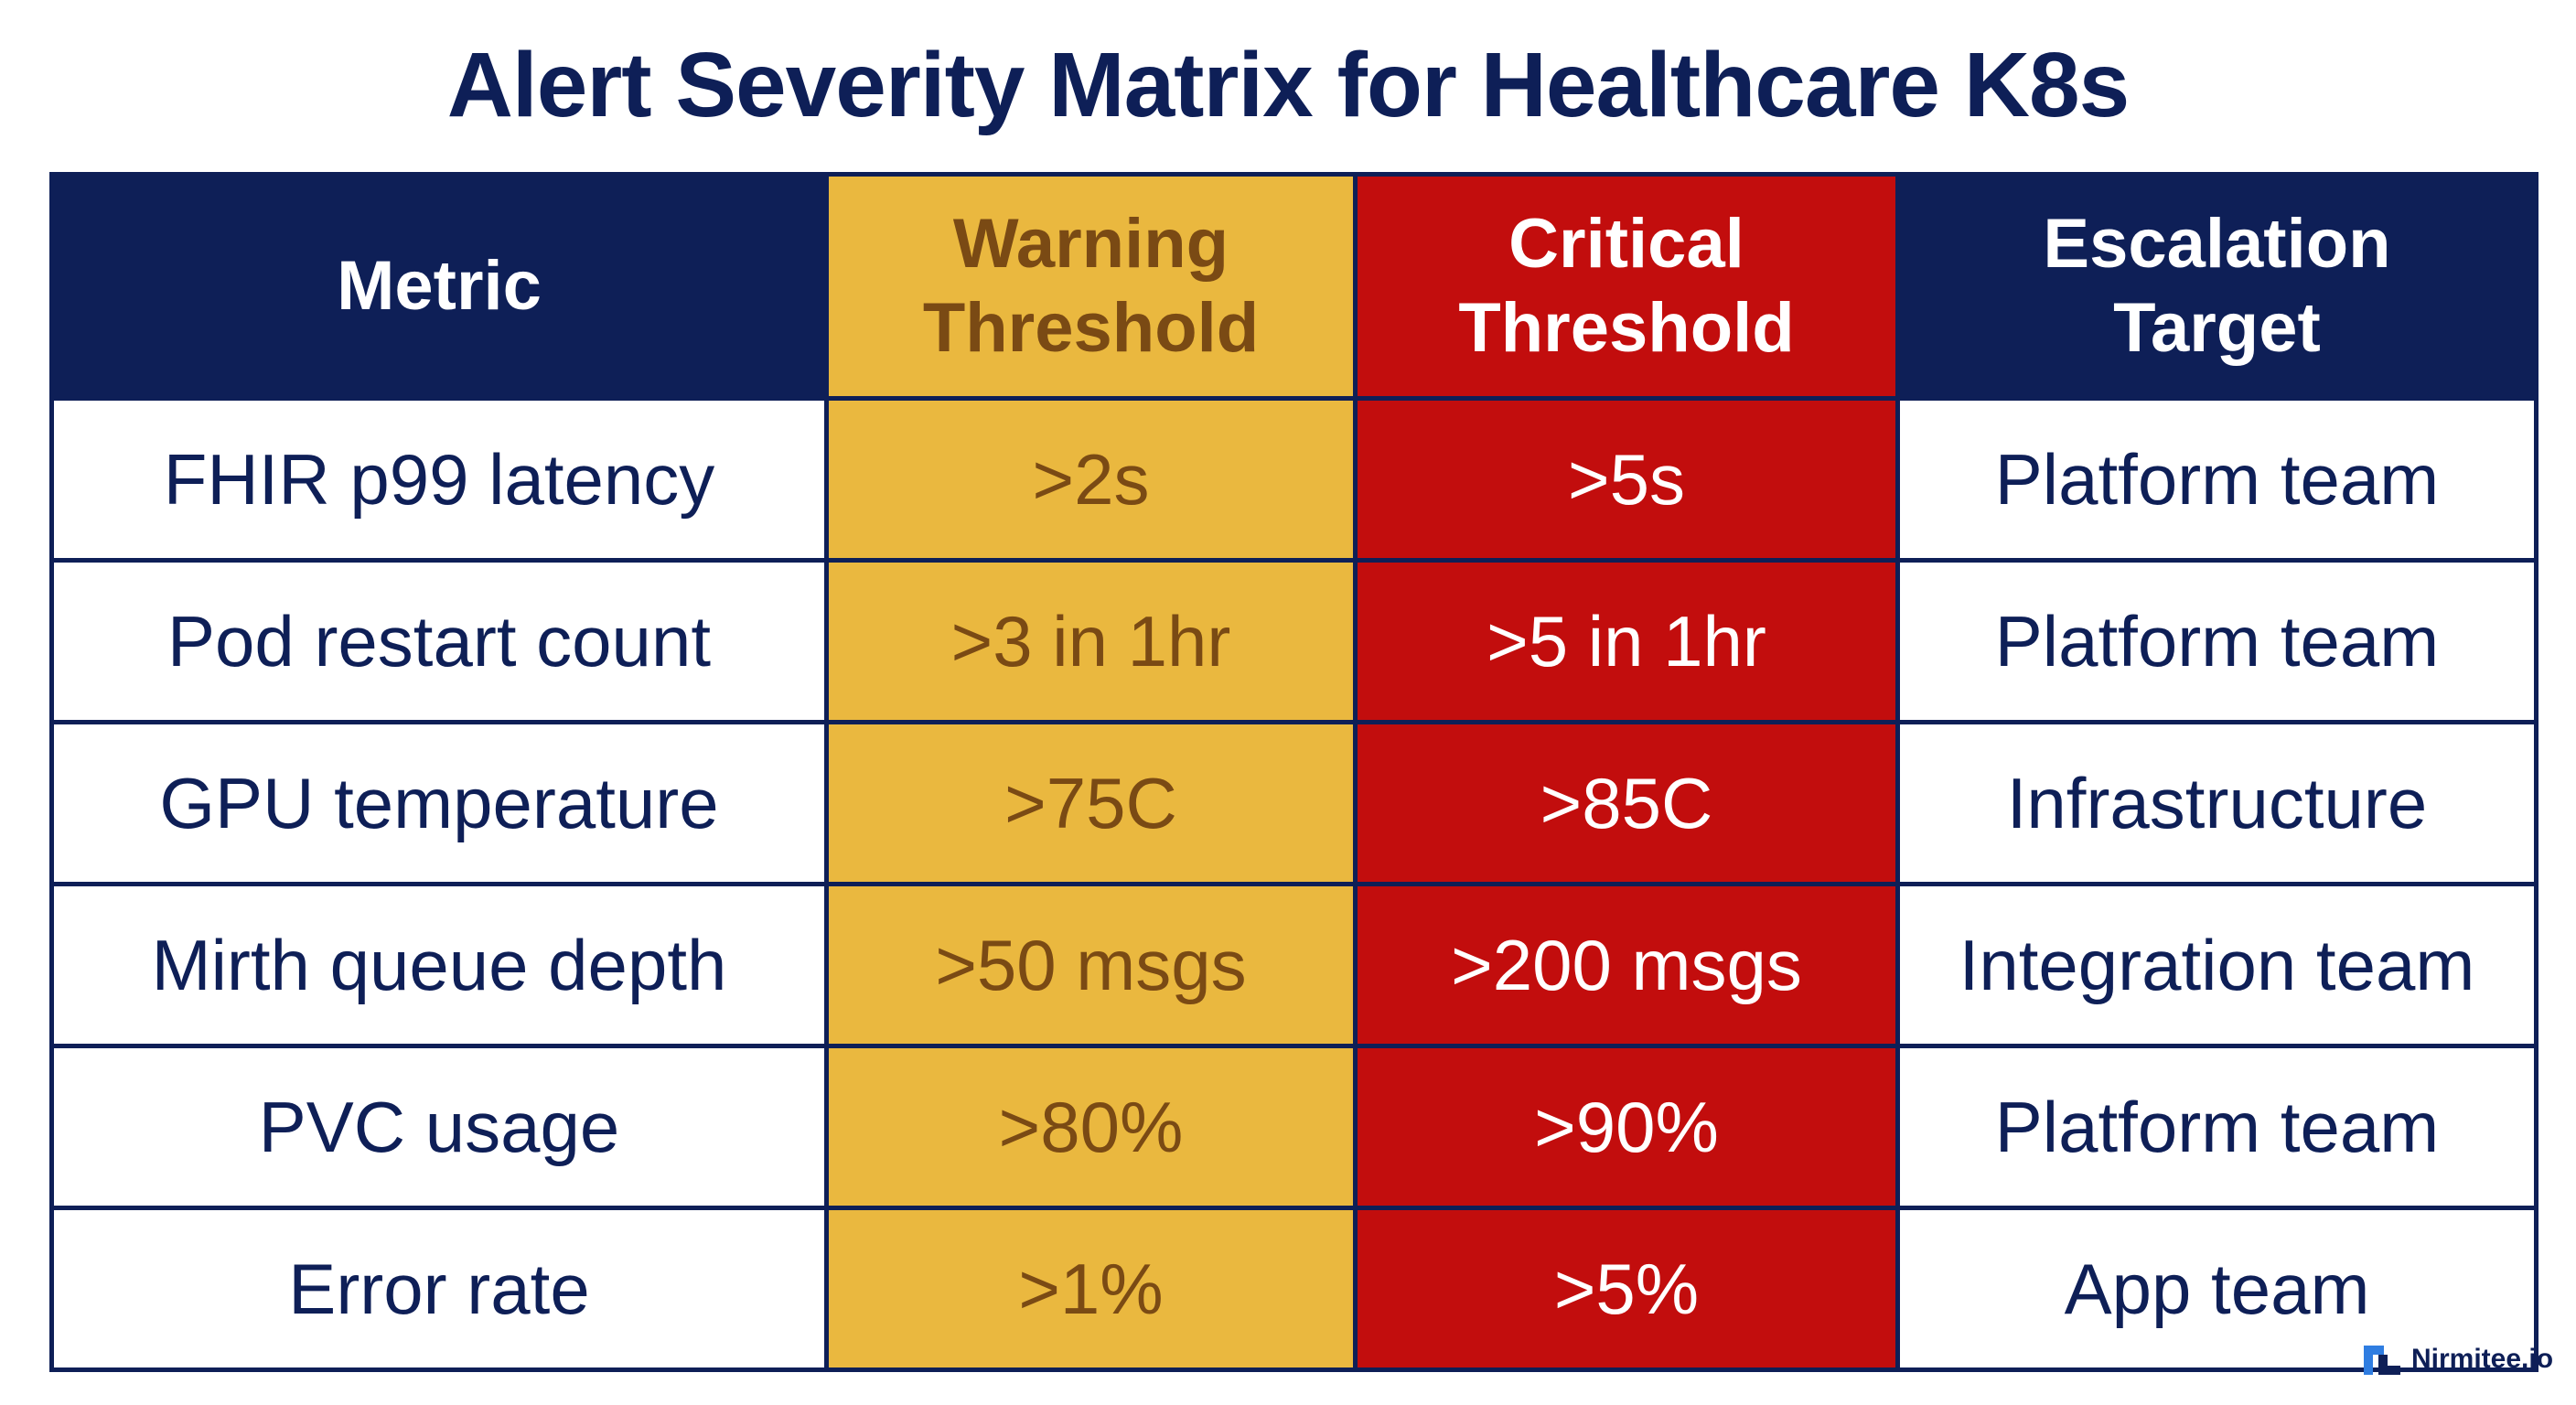 This screenshot has height=1405, width=2576. I want to click on critical-threshold-cell: >90%, so click(1627, 1127).